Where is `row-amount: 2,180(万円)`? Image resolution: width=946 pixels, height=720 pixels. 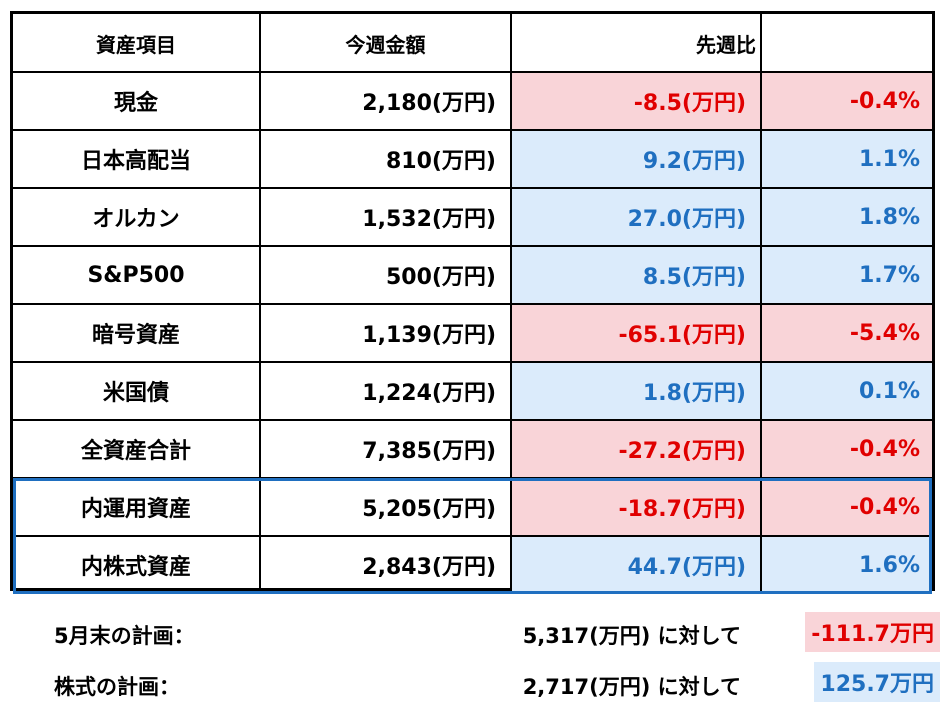 row-amount: 2,180(万円) is located at coordinates (386, 101).